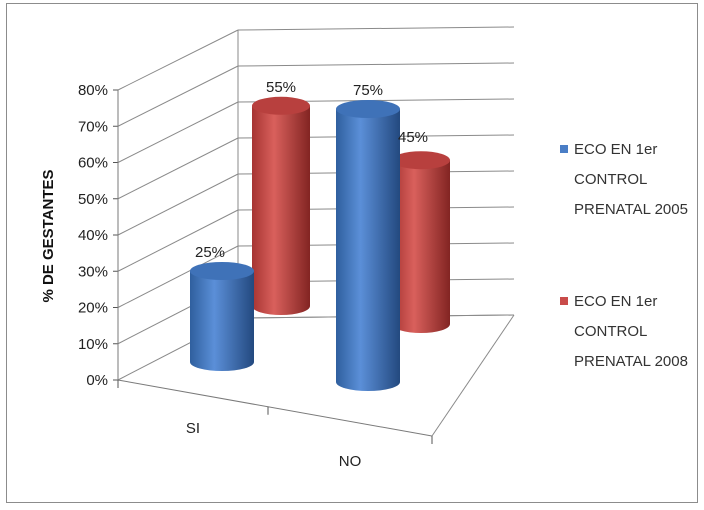 The image size is (704, 510). Describe the element at coordinates (193, 428) in the screenshot. I see `x-tick-label-si: SI` at that location.